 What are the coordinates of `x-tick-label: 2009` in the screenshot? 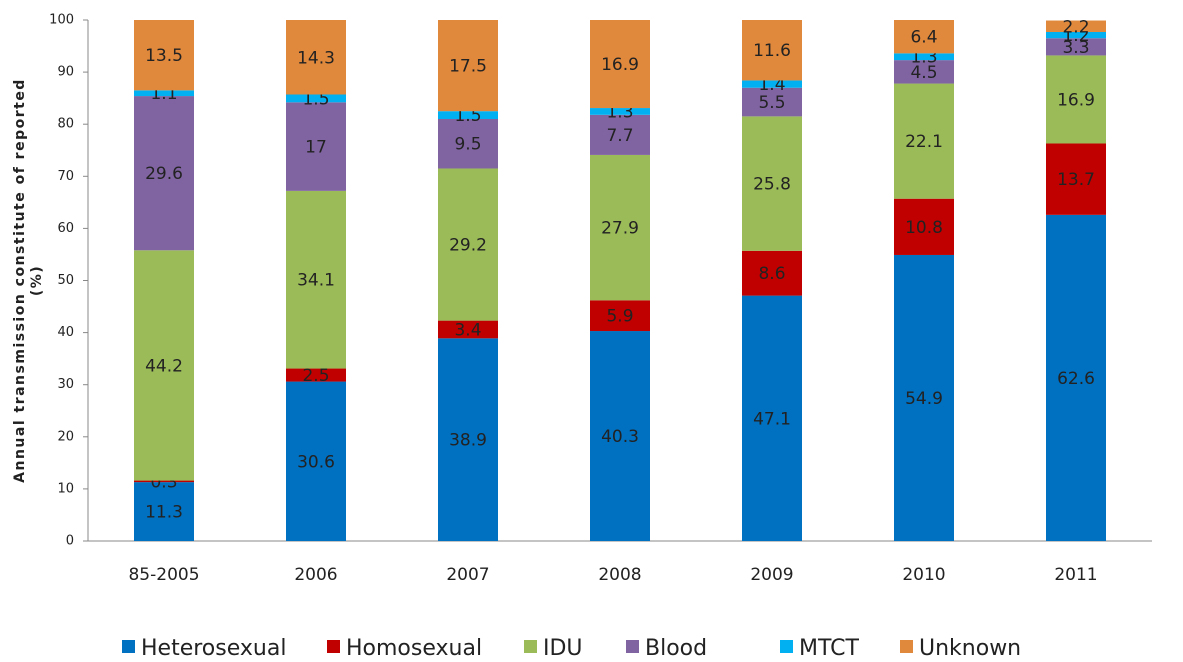 It's located at (771, 575).